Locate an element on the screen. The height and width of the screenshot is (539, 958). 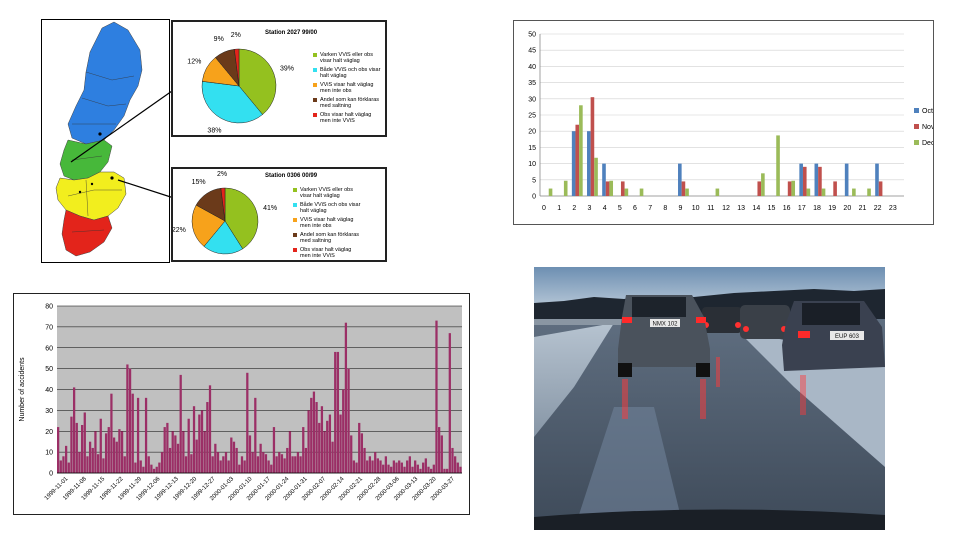
y-tick-label: 70 is located at coordinates (49, 327).